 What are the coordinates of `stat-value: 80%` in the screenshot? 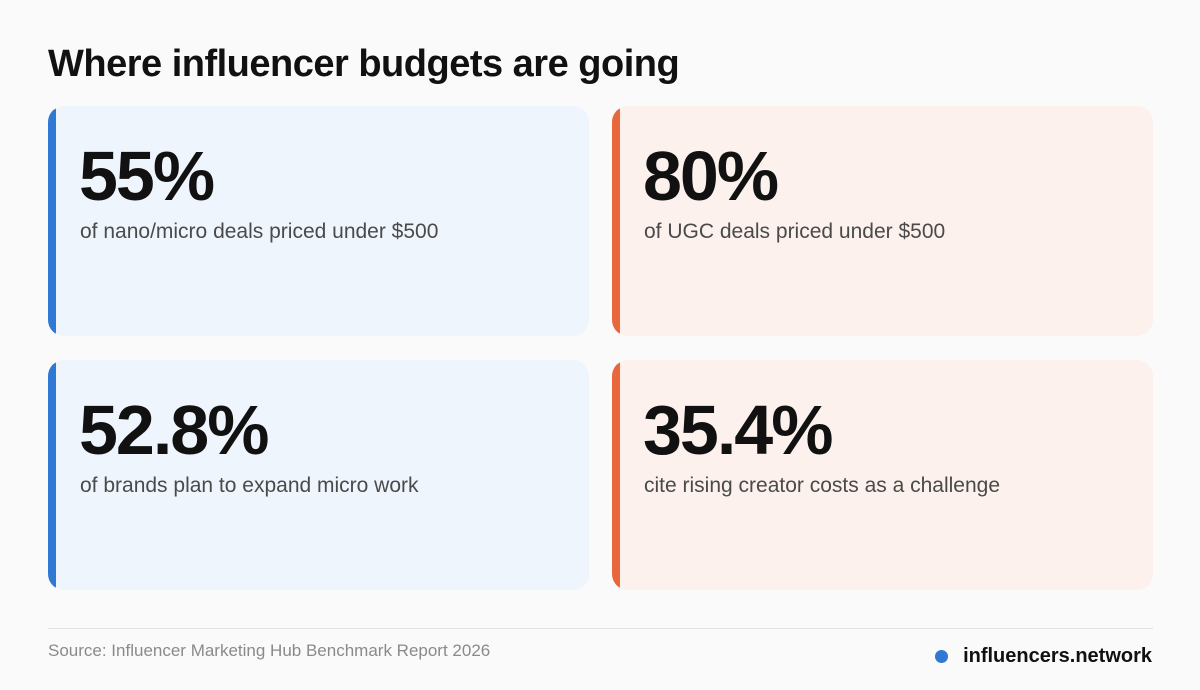 It's located at (711, 176).